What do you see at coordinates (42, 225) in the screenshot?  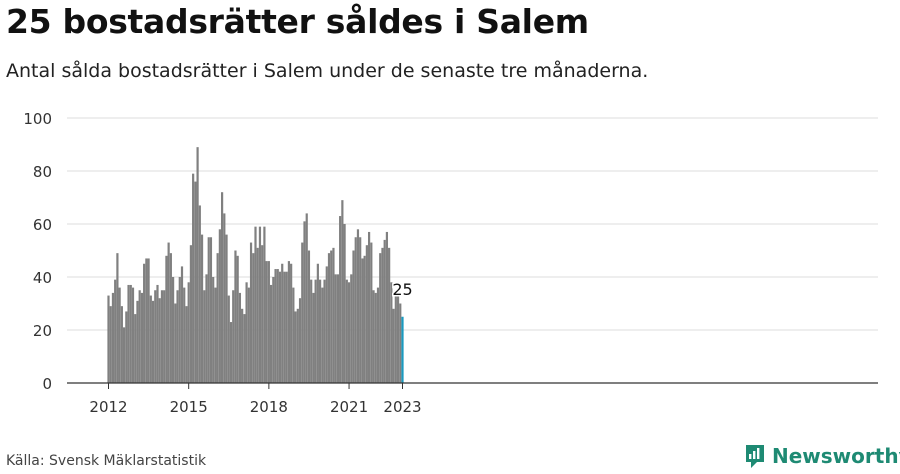 I see `y-tick-label: 60` at bounding box center [42, 225].